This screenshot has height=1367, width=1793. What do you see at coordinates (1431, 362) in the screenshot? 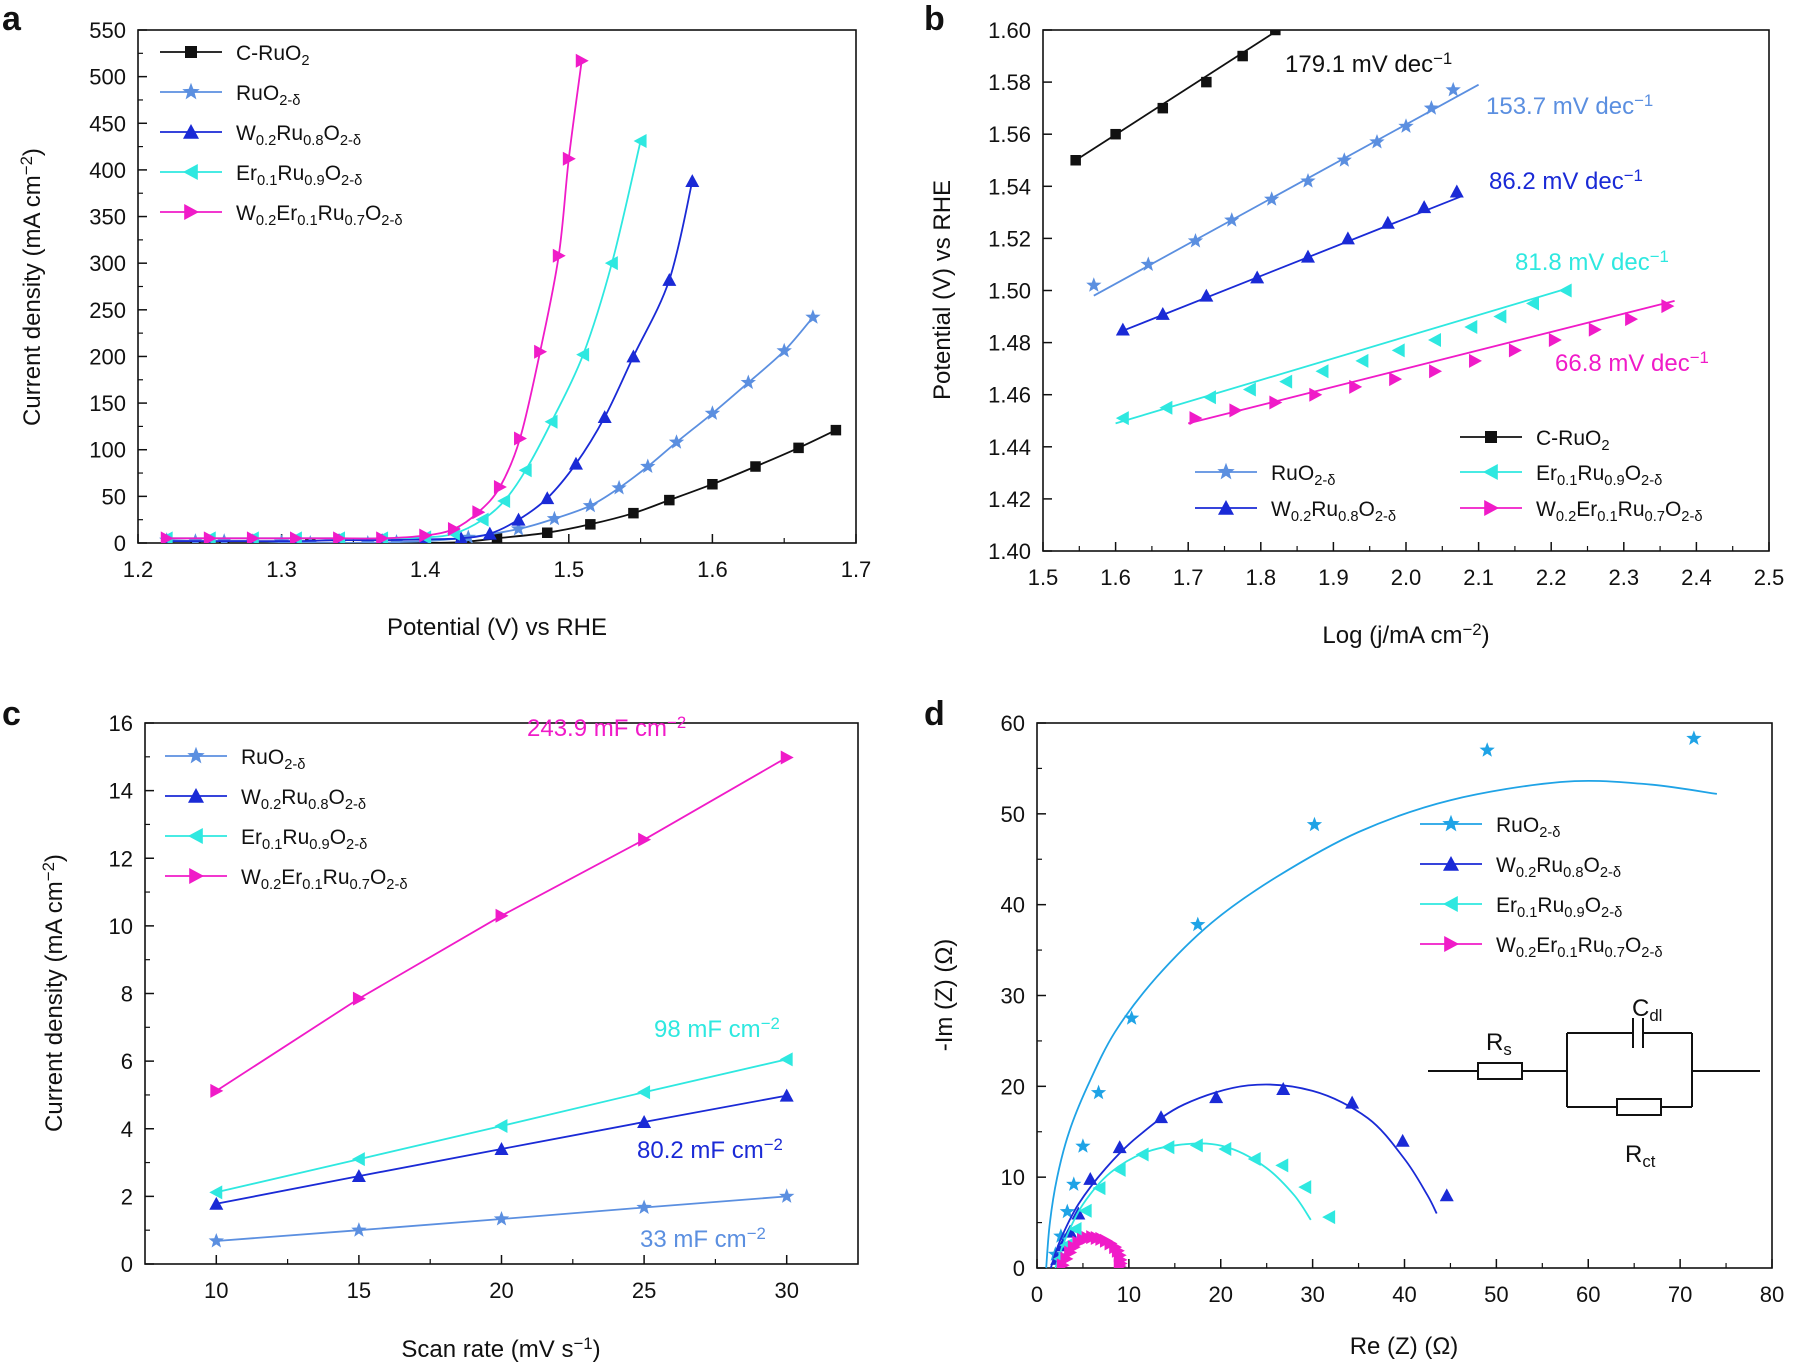
I see `series-line-b-W0.2Er0.1Ru0.7` at bounding box center [1431, 362].